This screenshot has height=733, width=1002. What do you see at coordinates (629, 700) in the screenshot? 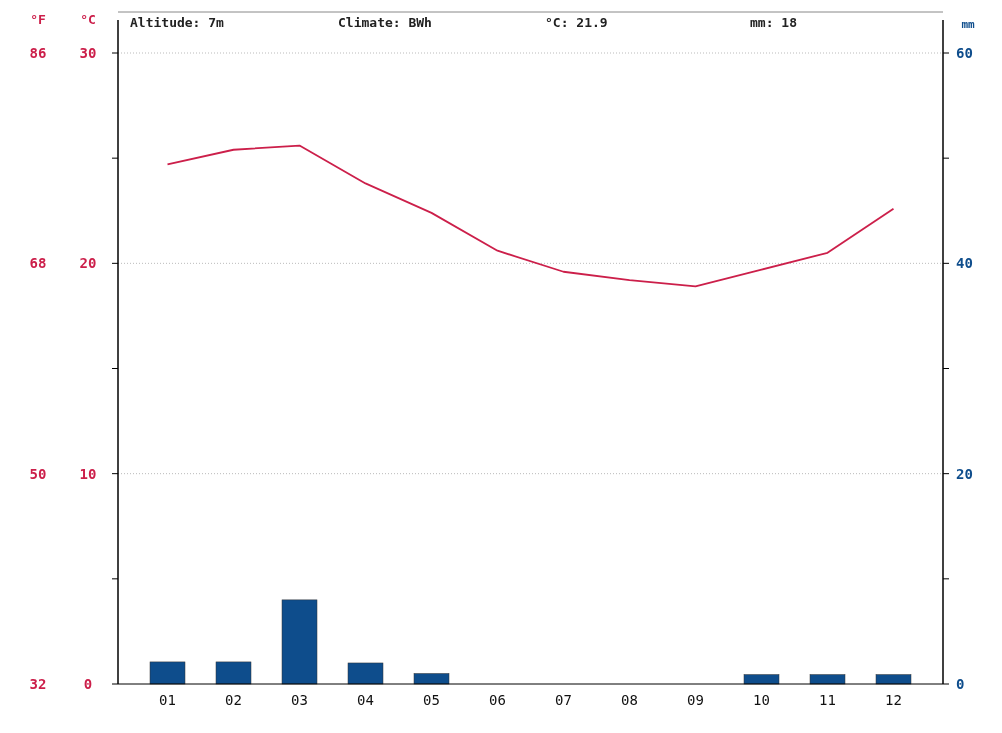
I see `x-tick-label: 08` at bounding box center [629, 700].